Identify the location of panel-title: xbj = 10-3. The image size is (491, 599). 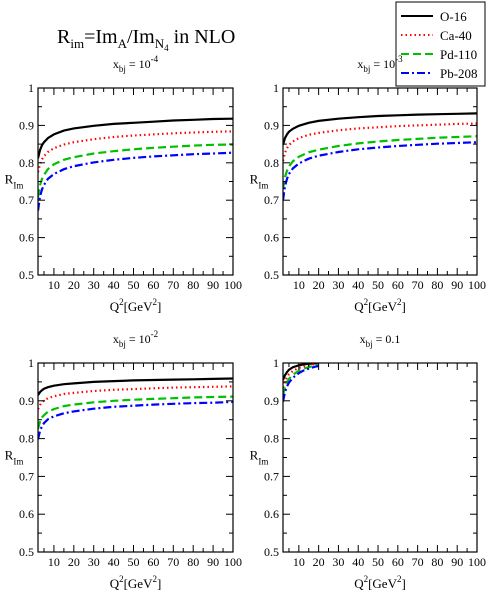
(380, 64).